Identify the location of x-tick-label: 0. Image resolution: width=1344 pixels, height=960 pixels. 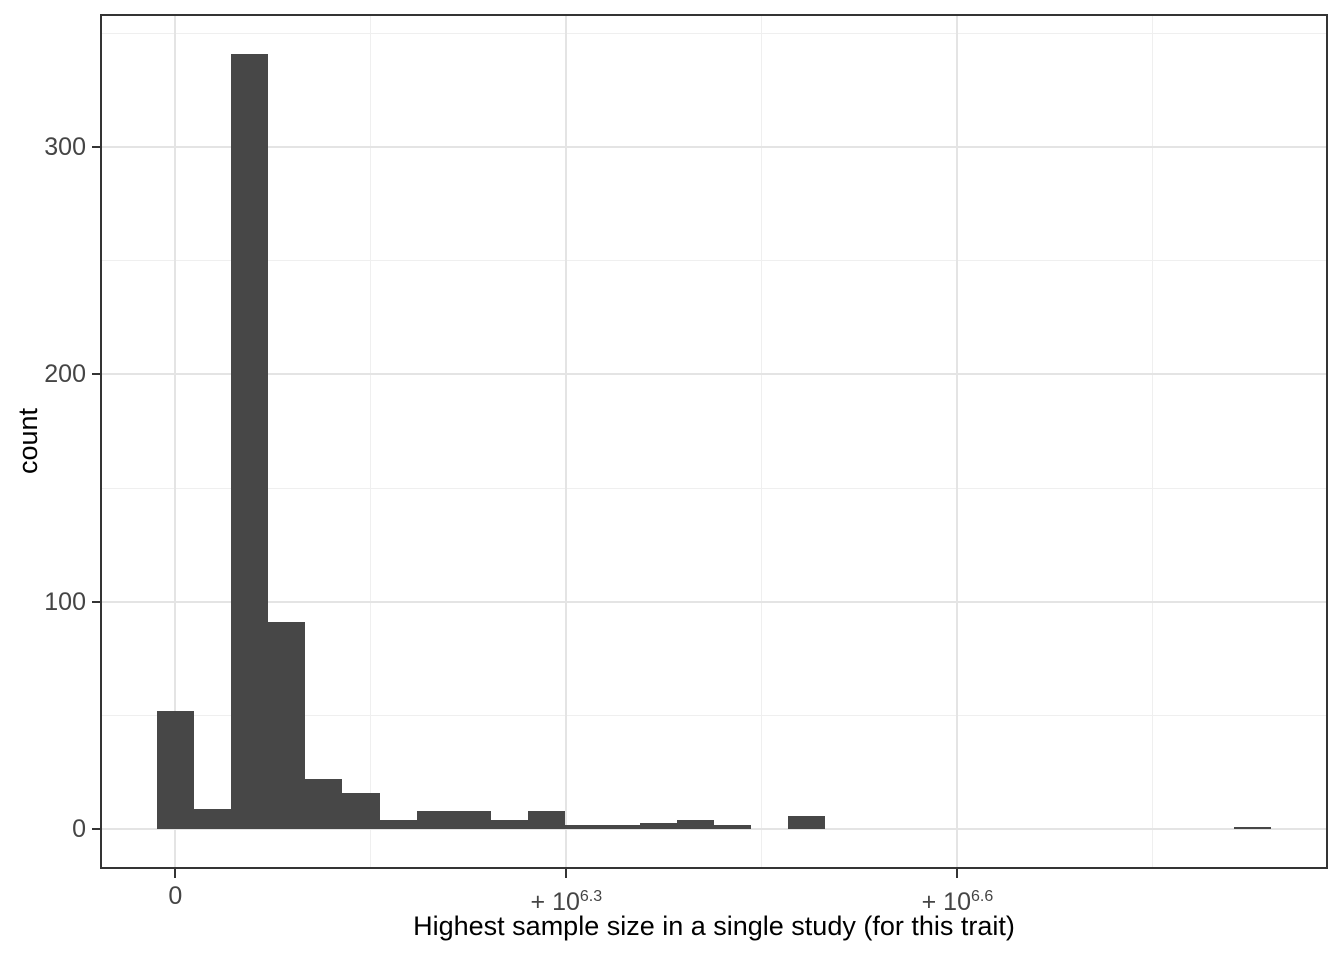
(175, 896).